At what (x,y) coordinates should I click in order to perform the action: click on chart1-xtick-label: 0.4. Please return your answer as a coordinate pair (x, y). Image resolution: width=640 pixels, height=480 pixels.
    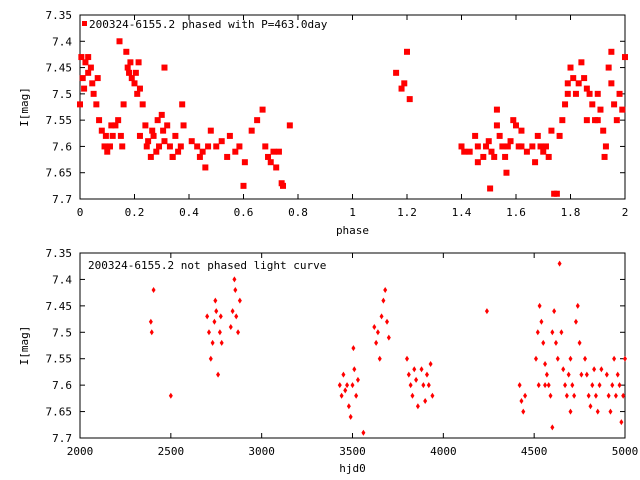
    Looking at the image, I should click on (189, 212).